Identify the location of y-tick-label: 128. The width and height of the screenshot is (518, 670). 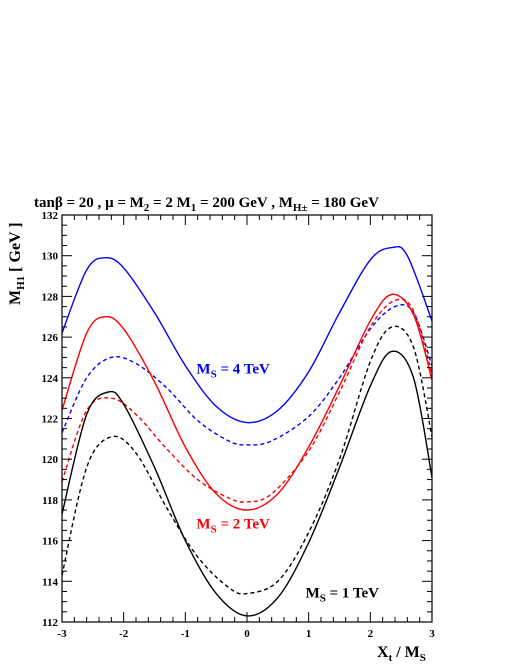
(50, 297).